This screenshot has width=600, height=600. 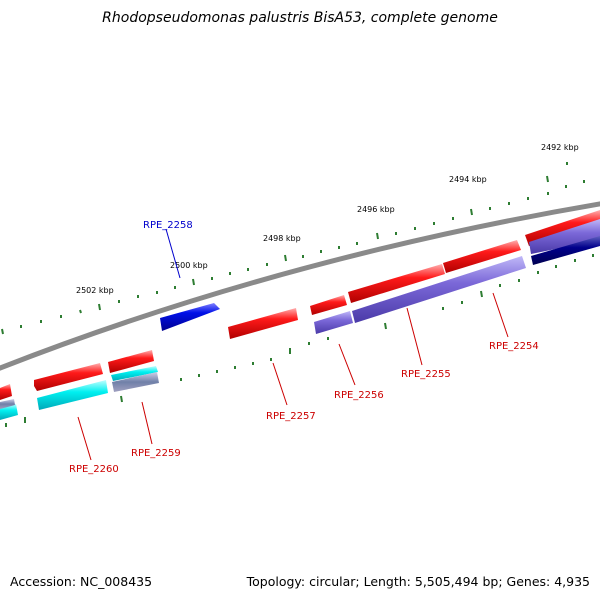 What do you see at coordinates (376, 209) in the screenshot?
I see `scale-label-2496: 2496 kbp` at bounding box center [376, 209].